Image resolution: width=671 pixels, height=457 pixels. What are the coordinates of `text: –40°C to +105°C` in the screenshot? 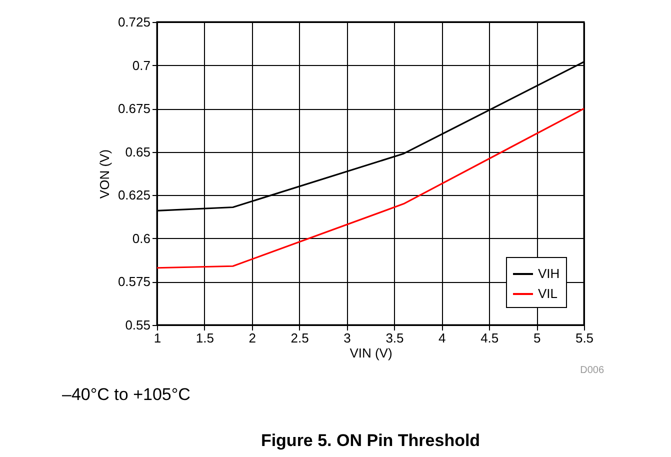 It's located at (126, 394).